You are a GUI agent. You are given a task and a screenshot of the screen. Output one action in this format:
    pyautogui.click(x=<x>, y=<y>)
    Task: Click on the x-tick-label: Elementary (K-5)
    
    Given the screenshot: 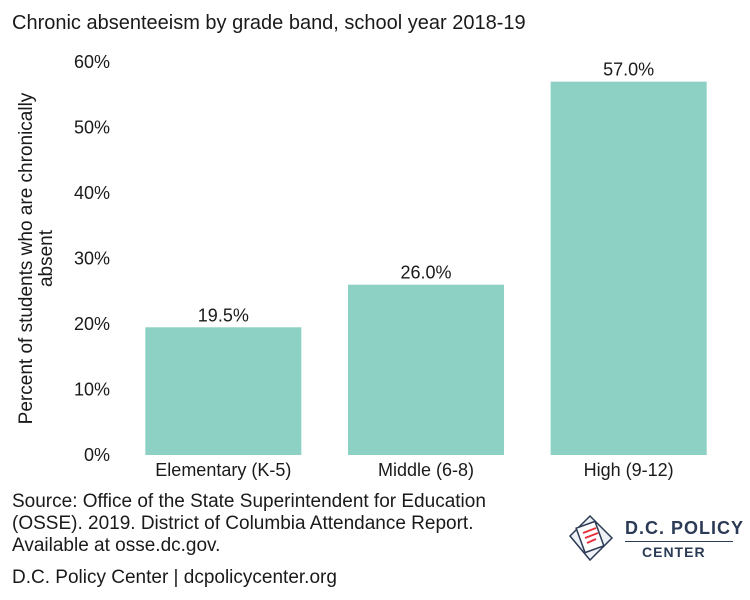 What is the action you would take?
    pyautogui.click(x=223, y=470)
    